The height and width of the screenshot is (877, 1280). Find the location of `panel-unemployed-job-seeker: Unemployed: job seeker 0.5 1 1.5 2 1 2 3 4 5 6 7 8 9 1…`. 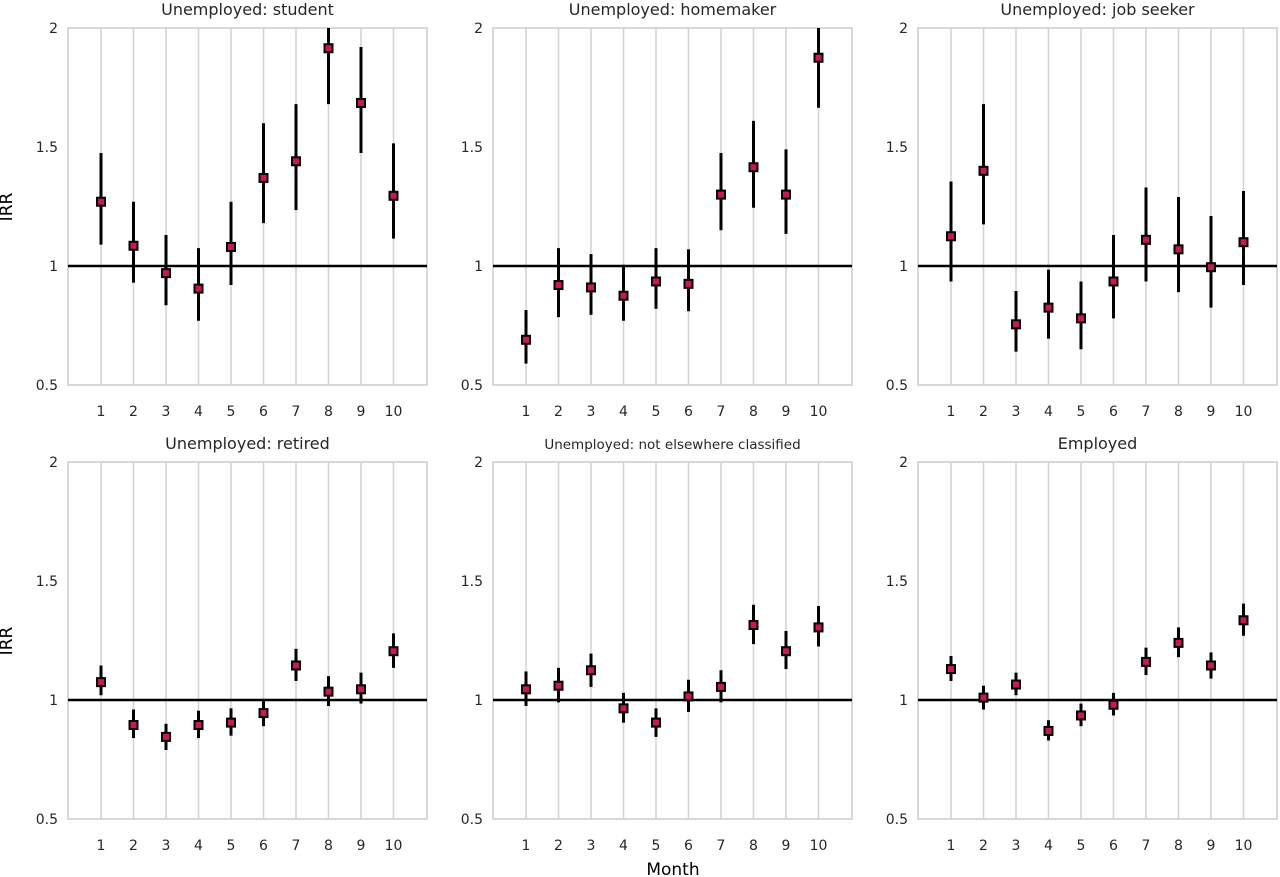

panel-unemployed-job-seeker: Unemployed: job seeker 0.5 1 1.5 2 1 2 3 4 5 6 7 8 9 1… is located at coordinates (1082, 210).